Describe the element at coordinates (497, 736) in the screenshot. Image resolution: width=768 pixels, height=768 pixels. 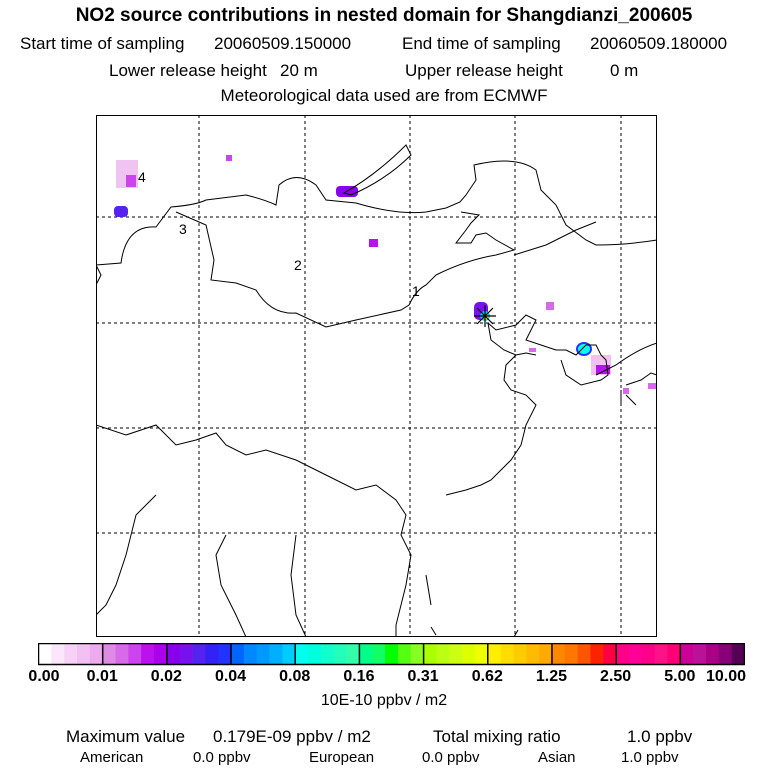
I see `total-mixing-label: Total mixing ratio` at that location.